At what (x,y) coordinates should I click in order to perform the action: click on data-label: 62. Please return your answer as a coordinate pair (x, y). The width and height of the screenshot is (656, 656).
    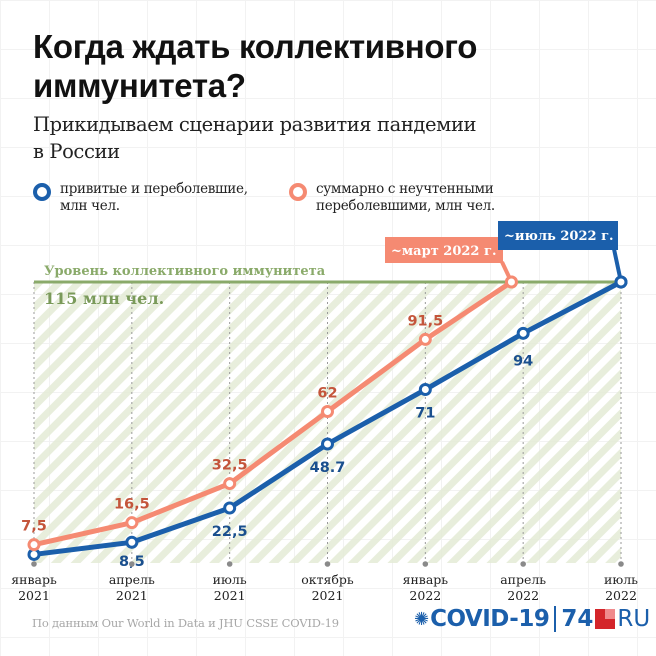
    Looking at the image, I should click on (327, 394).